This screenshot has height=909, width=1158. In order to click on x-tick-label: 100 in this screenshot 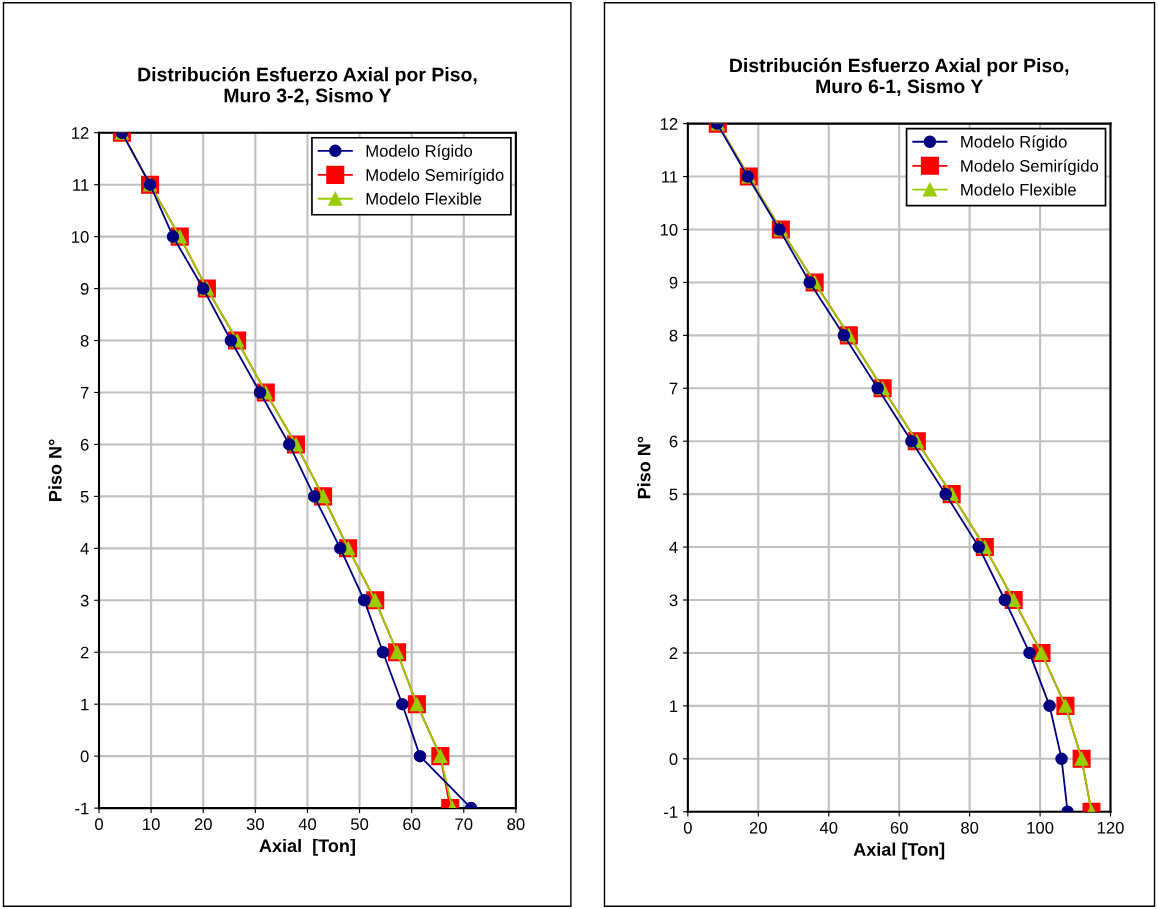, I will do `click(1040, 827)`.